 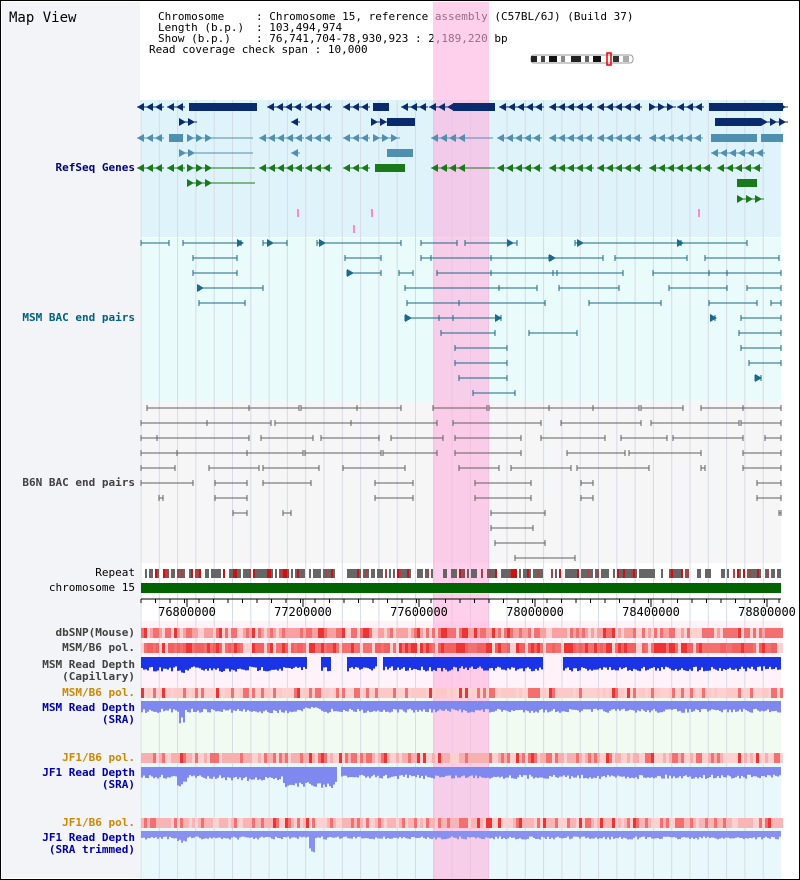 I want to click on gene-exon-block, so click(x=381, y=107).